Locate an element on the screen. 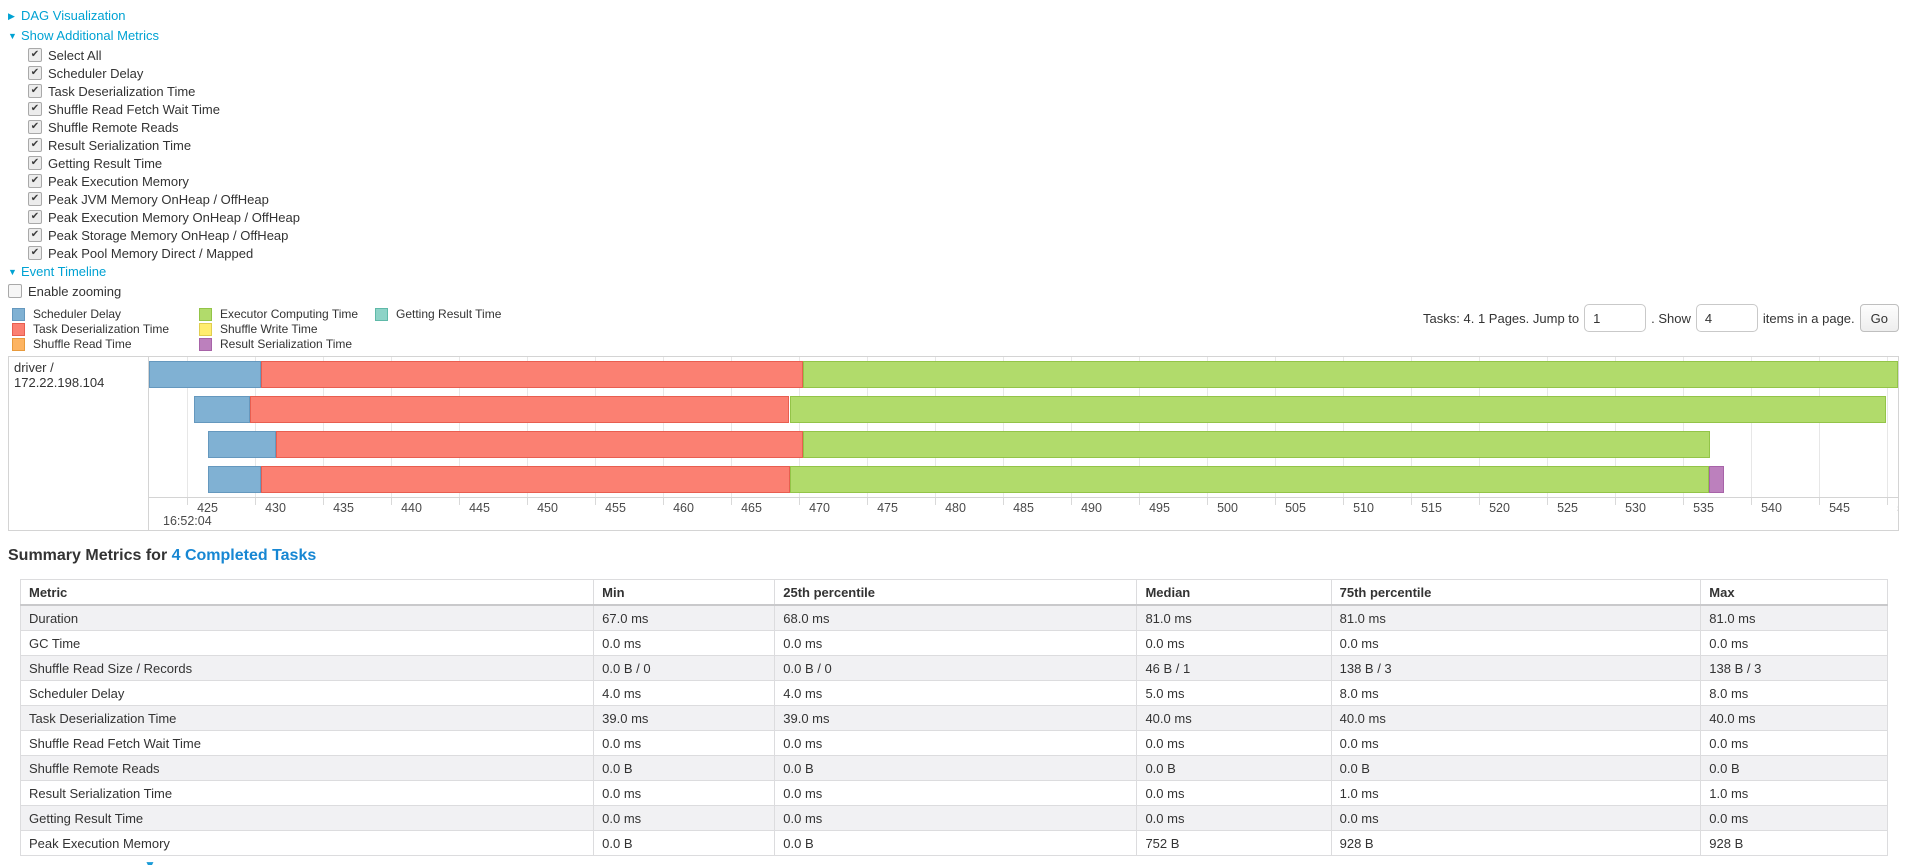 Image resolution: width=1907 pixels, height=865 pixels. metric-checkbox-row: ✔ Peak Execution Memory is located at coordinates (963, 181).